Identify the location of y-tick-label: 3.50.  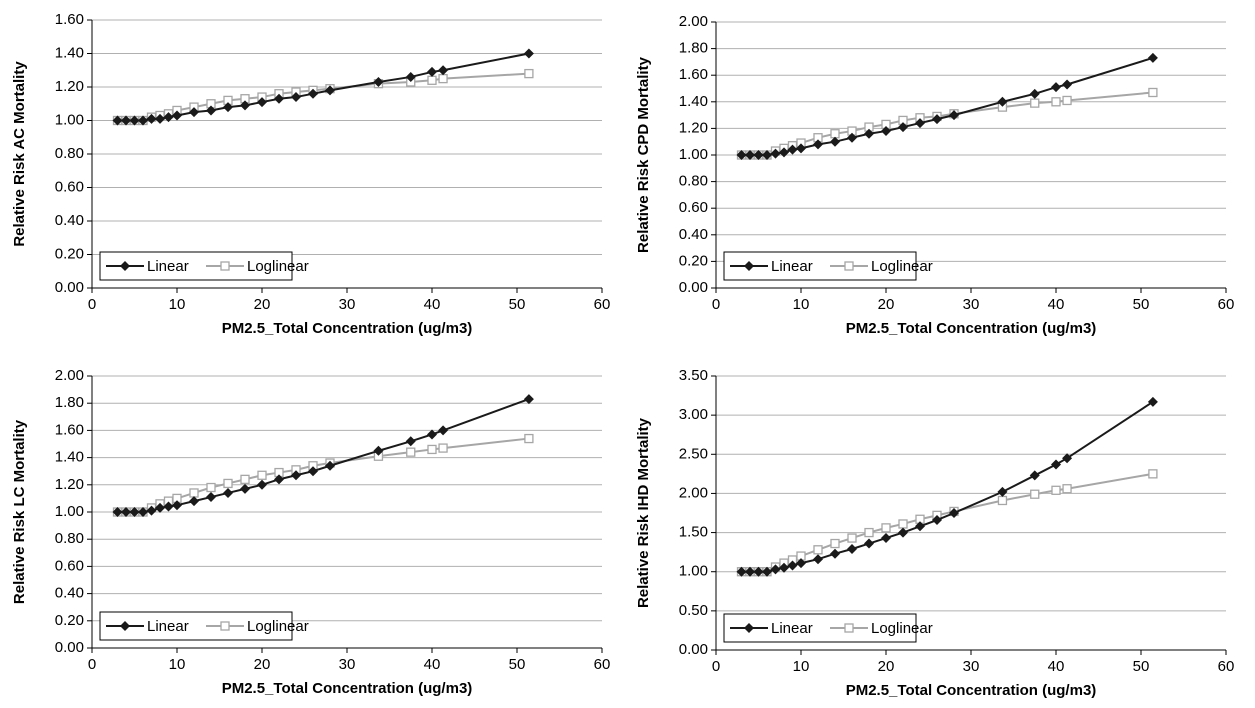
(693, 375).